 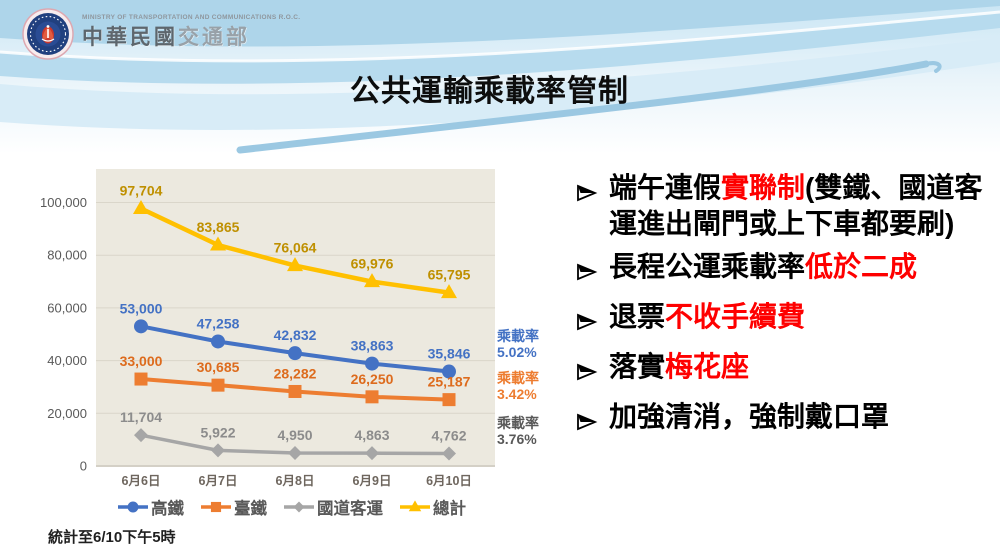 I want to click on bullet-segment-red: 實聯制, so click(x=763, y=187).